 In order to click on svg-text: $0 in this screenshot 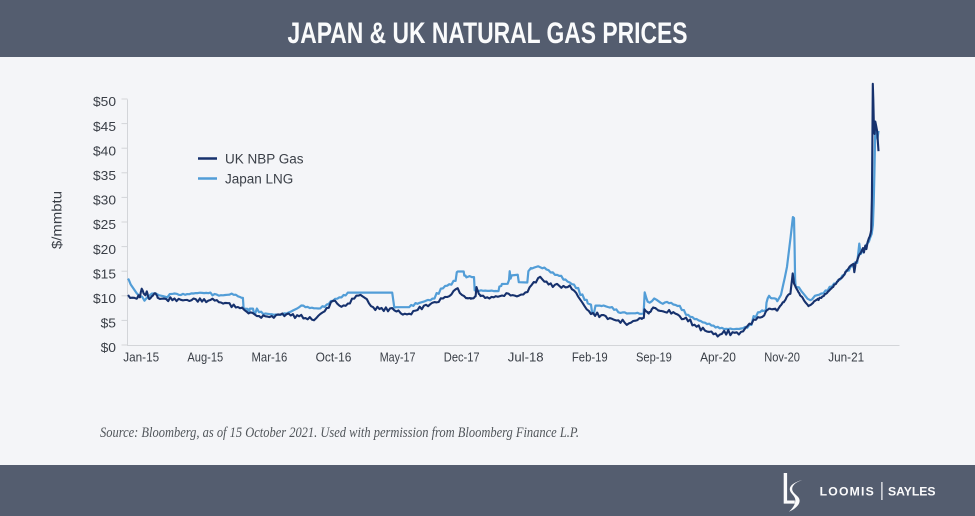, I will do `click(108, 347)`.